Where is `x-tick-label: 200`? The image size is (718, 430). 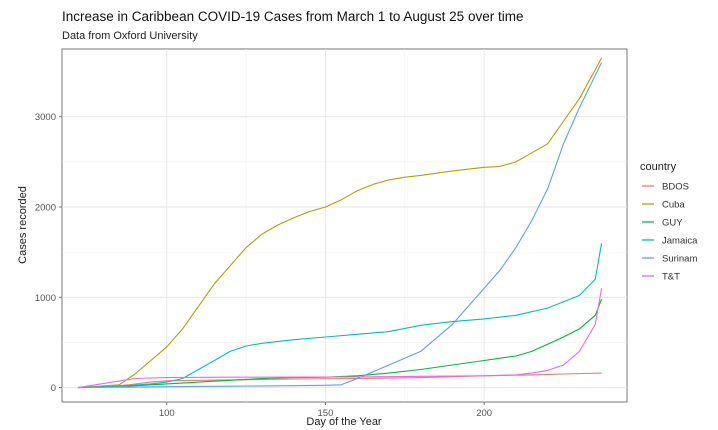 x-tick-label: 200 is located at coordinates (484, 413).